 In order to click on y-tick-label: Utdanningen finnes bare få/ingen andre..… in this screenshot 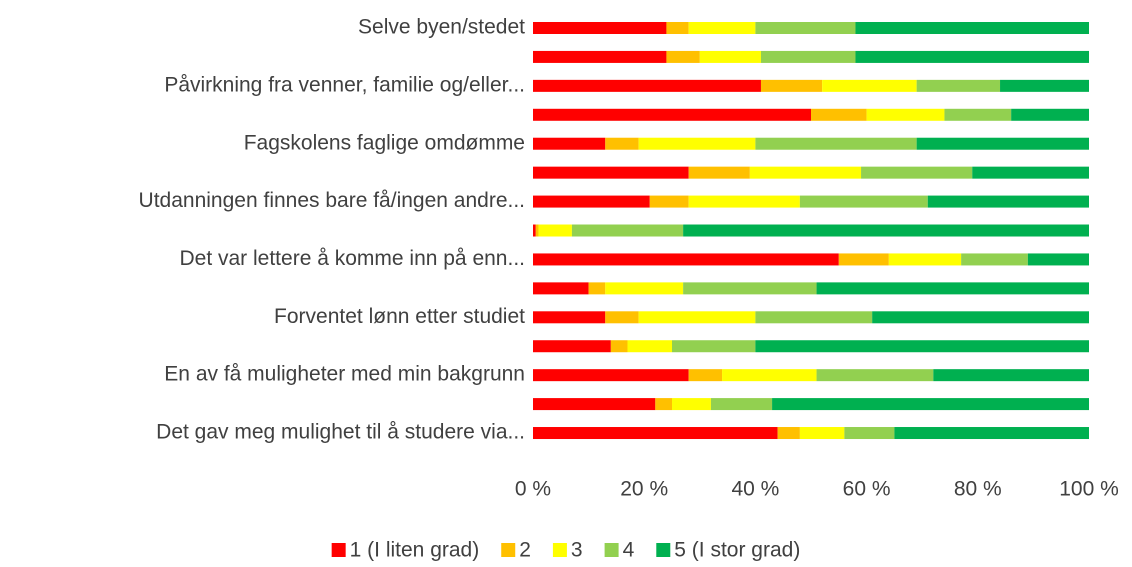, I will do `click(332, 200)`.